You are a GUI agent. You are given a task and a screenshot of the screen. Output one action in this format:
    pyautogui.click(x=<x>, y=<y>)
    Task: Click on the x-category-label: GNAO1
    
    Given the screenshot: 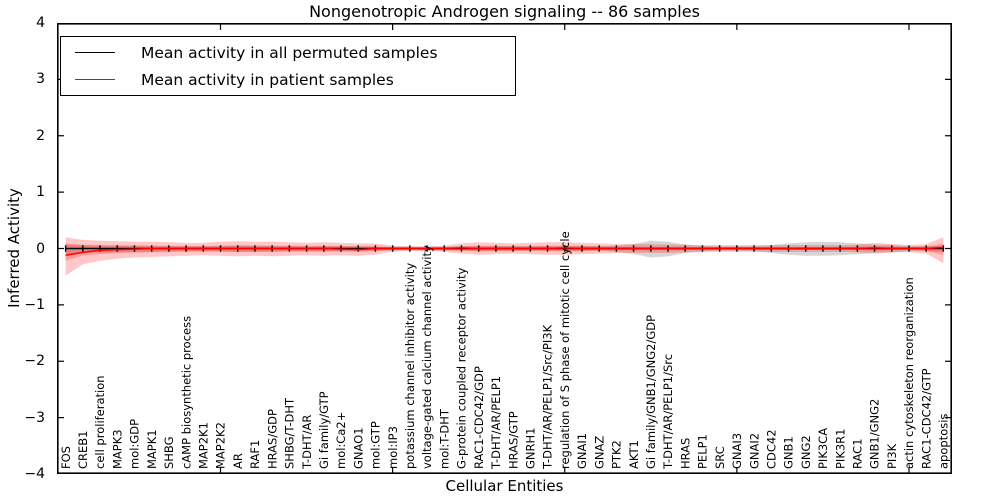 What is the action you would take?
    pyautogui.click(x=358, y=448)
    